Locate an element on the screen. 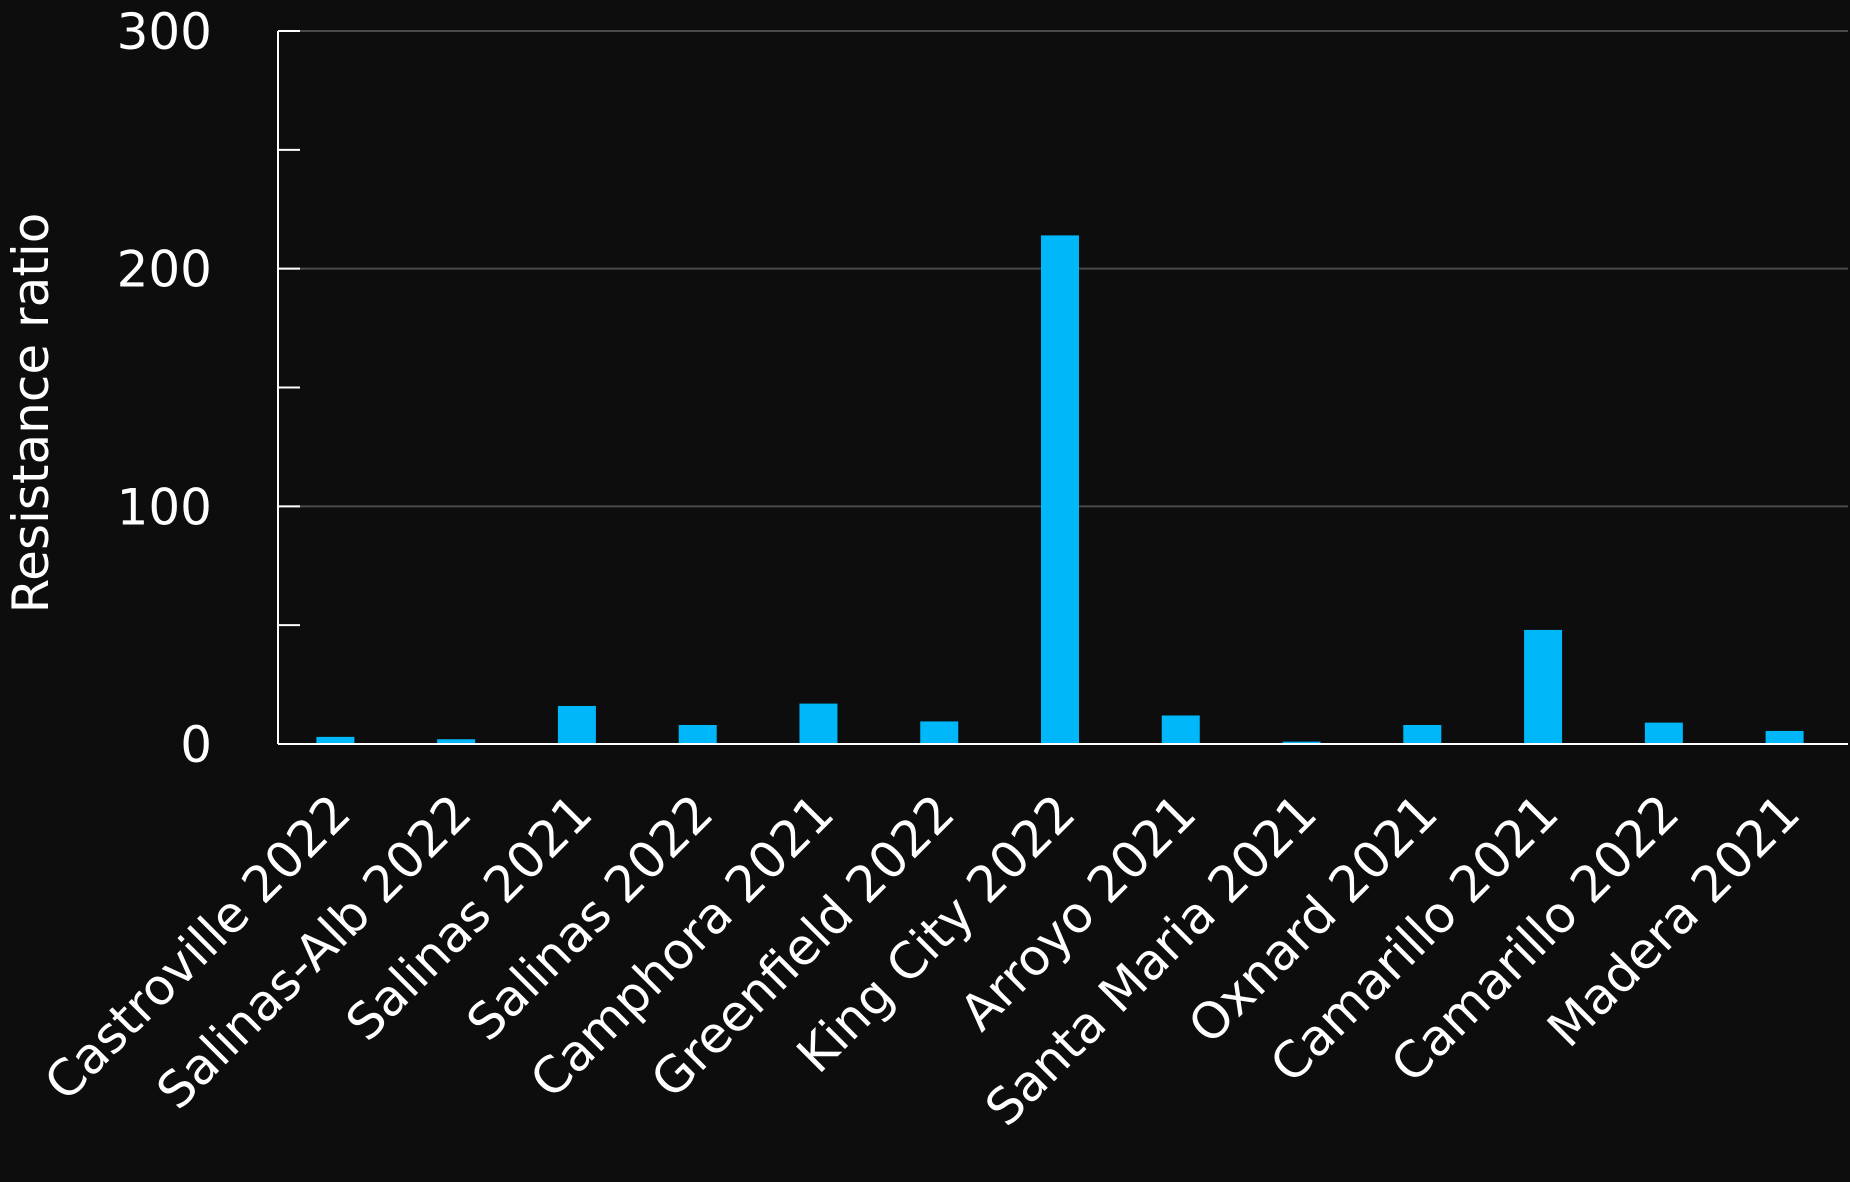 This screenshot has height=1182, width=1850. y-tick-label: 100 is located at coordinates (164, 507).